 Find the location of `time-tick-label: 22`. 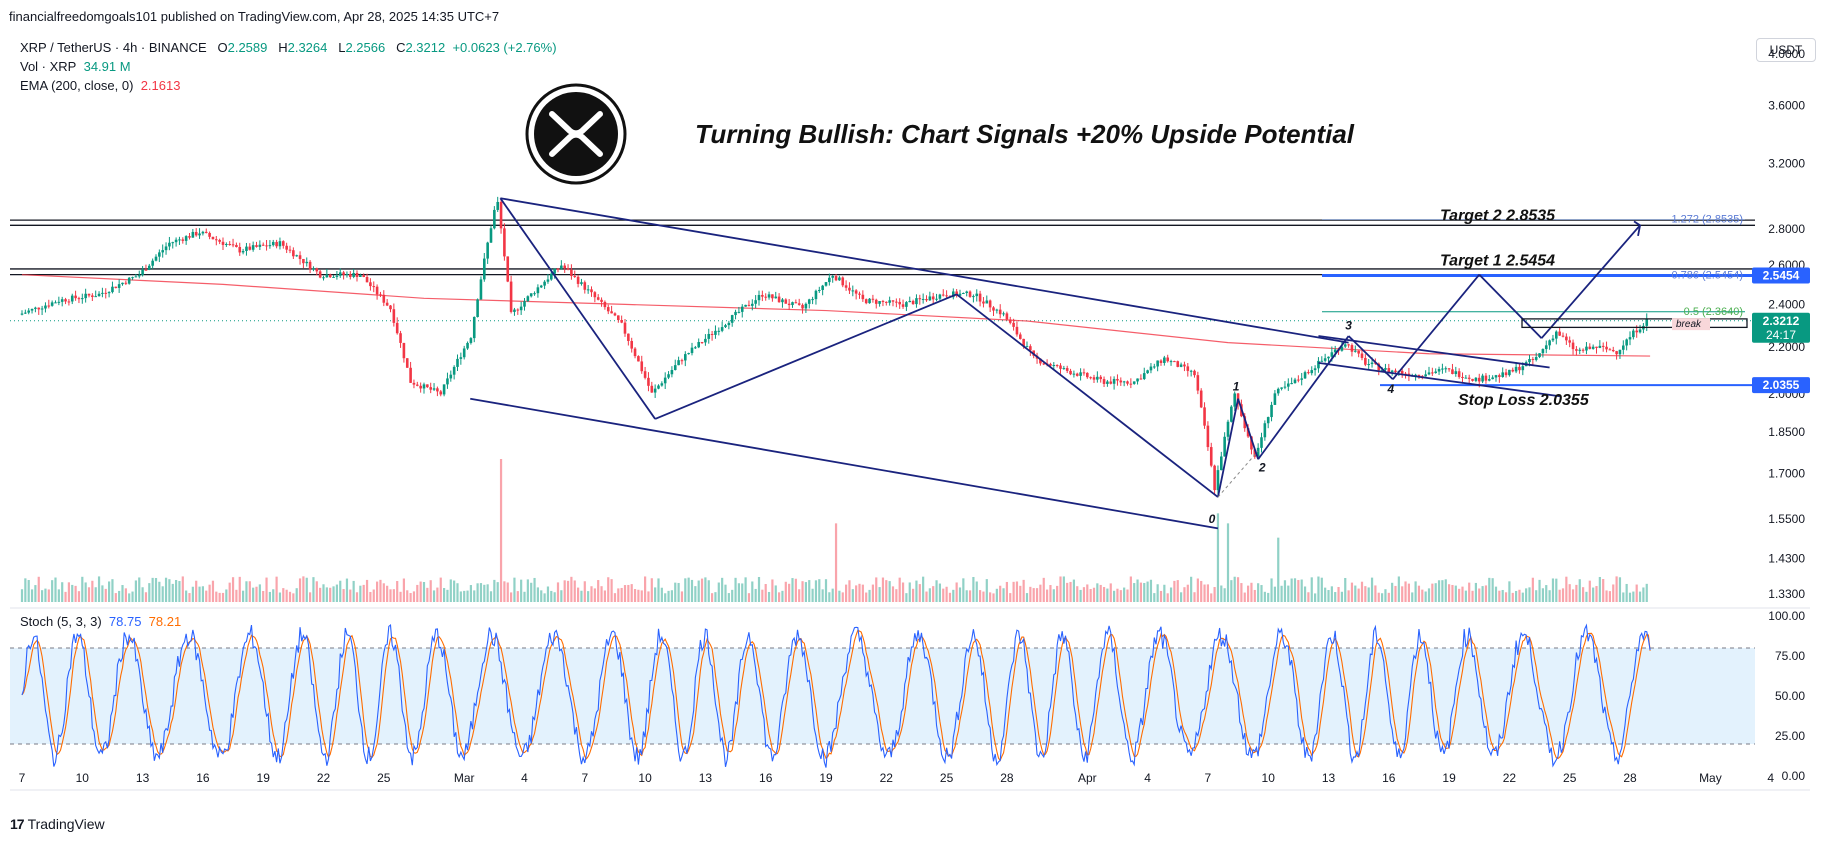

time-tick-label: 22 is located at coordinates (324, 778).